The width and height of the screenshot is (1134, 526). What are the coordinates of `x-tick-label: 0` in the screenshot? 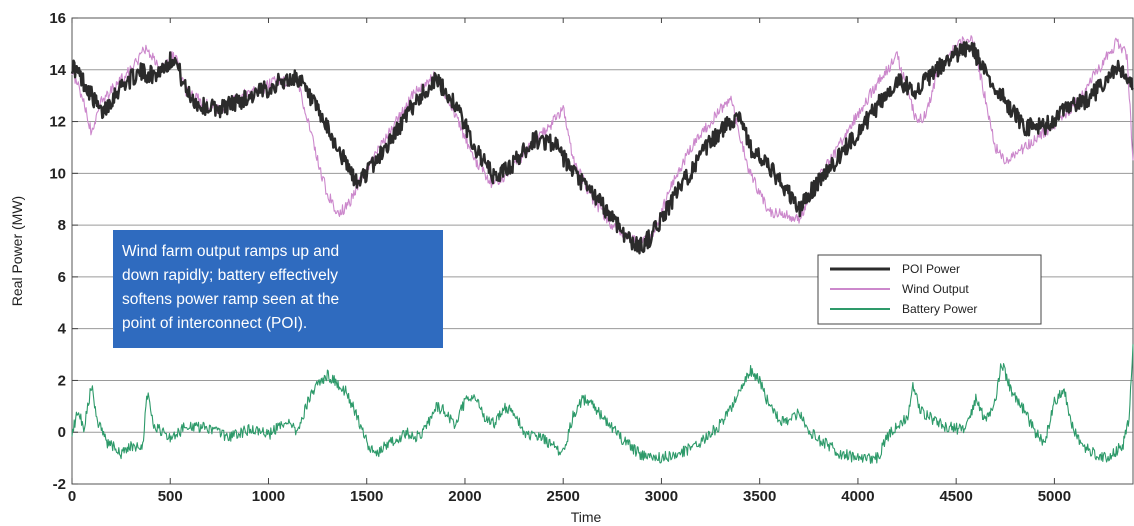 It's located at (72, 496).